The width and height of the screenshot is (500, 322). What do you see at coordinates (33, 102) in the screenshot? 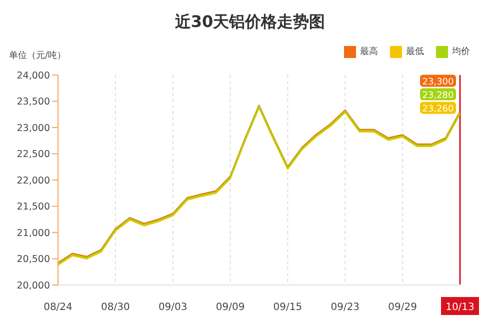
I see `y-tick-label: 23,500` at bounding box center [33, 102].